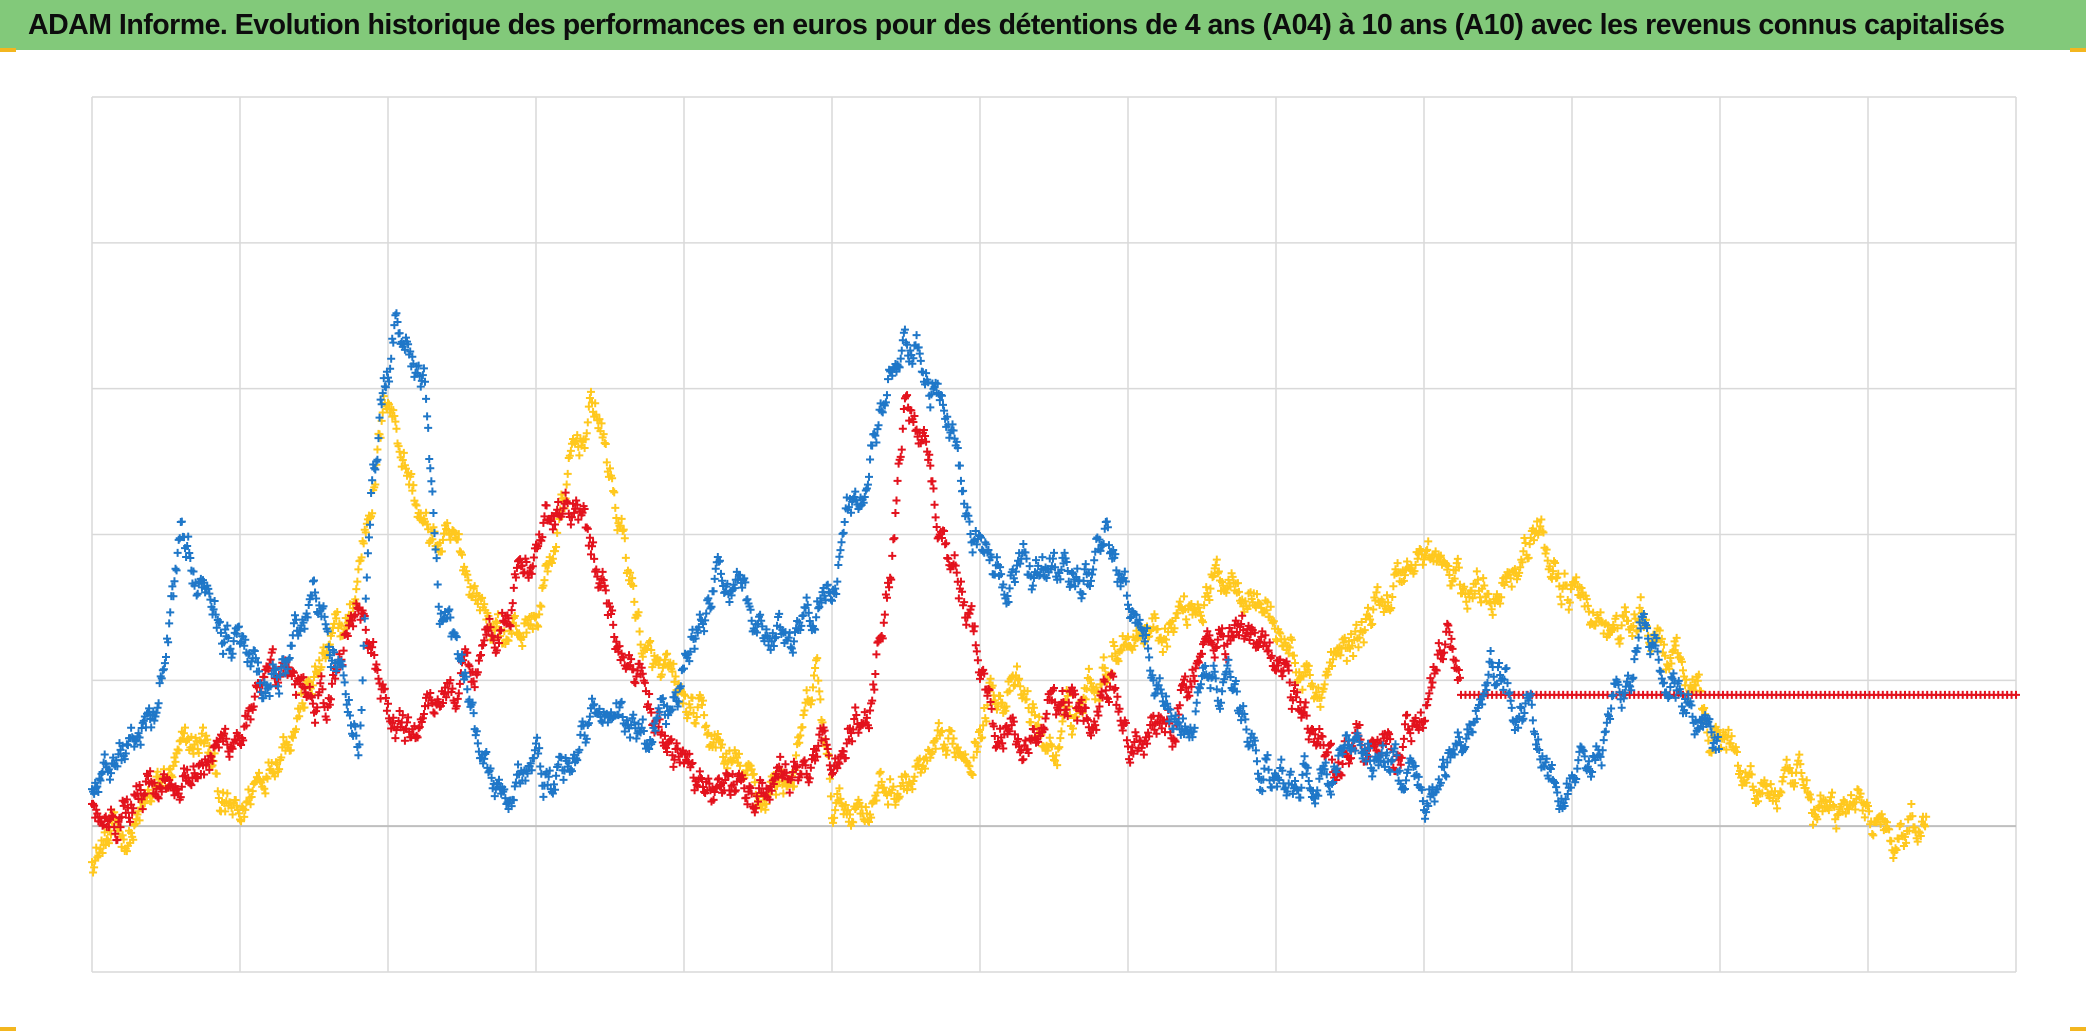 The height and width of the screenshot is (1031, 2086). I want to click on corner-accent-bottom-right, so click(2078, 1029).